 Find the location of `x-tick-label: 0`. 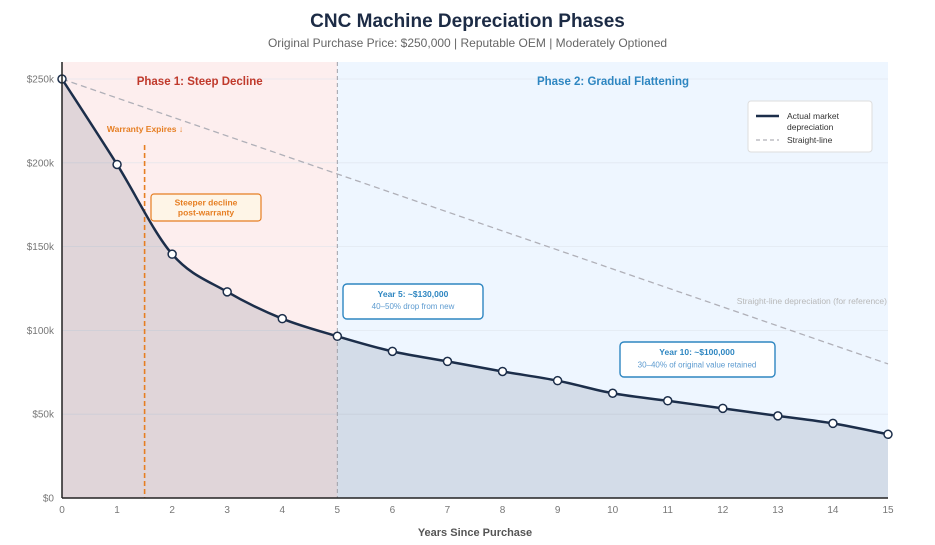

x-tick-label: 0 is located at coordinates (62, 510).